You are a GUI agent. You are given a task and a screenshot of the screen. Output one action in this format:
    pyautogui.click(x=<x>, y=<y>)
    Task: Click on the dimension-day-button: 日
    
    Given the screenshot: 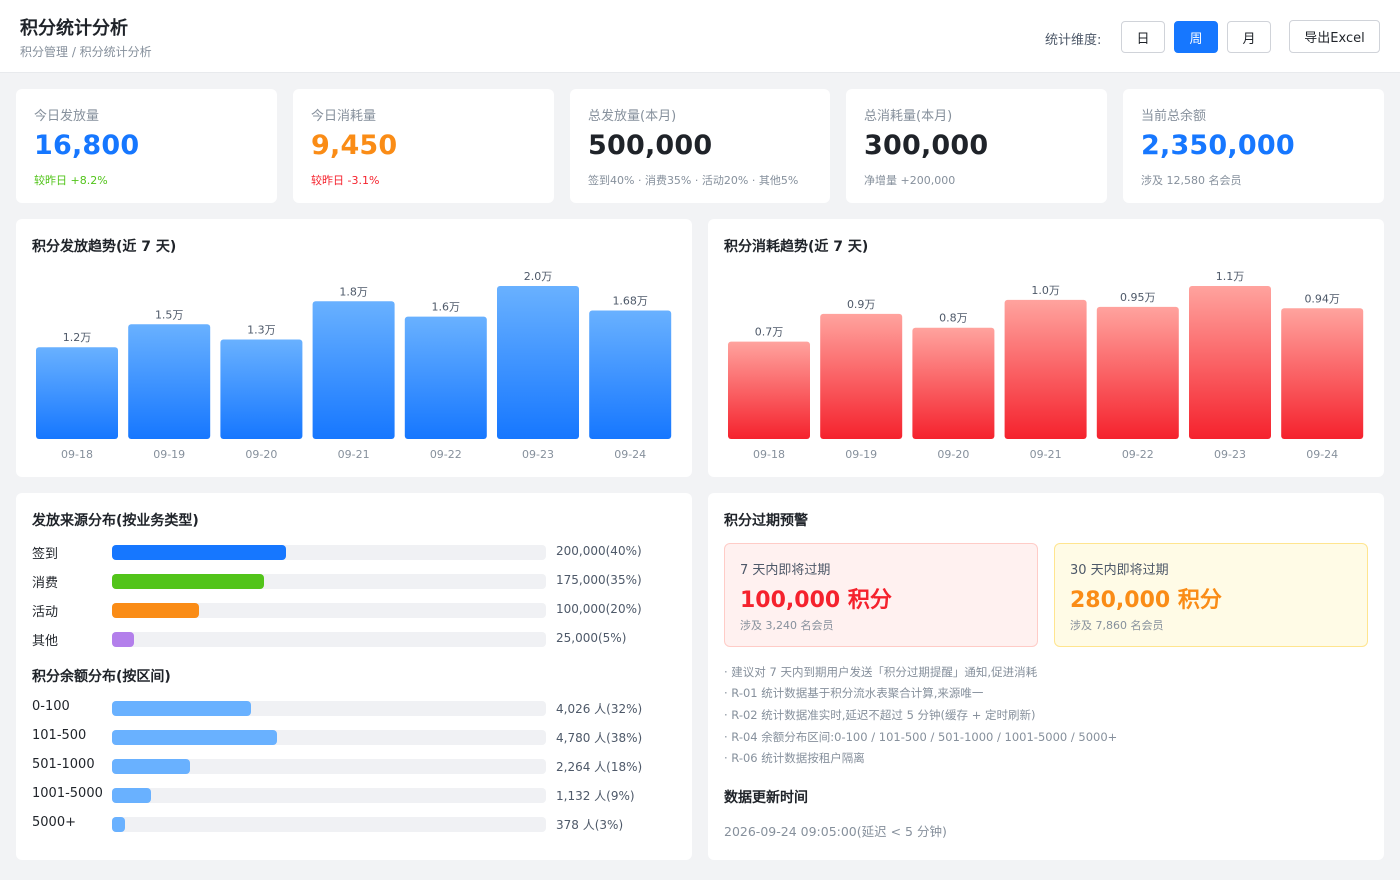 What is the action you would take?
    pyautogui.click(x=1143, y=37)
    